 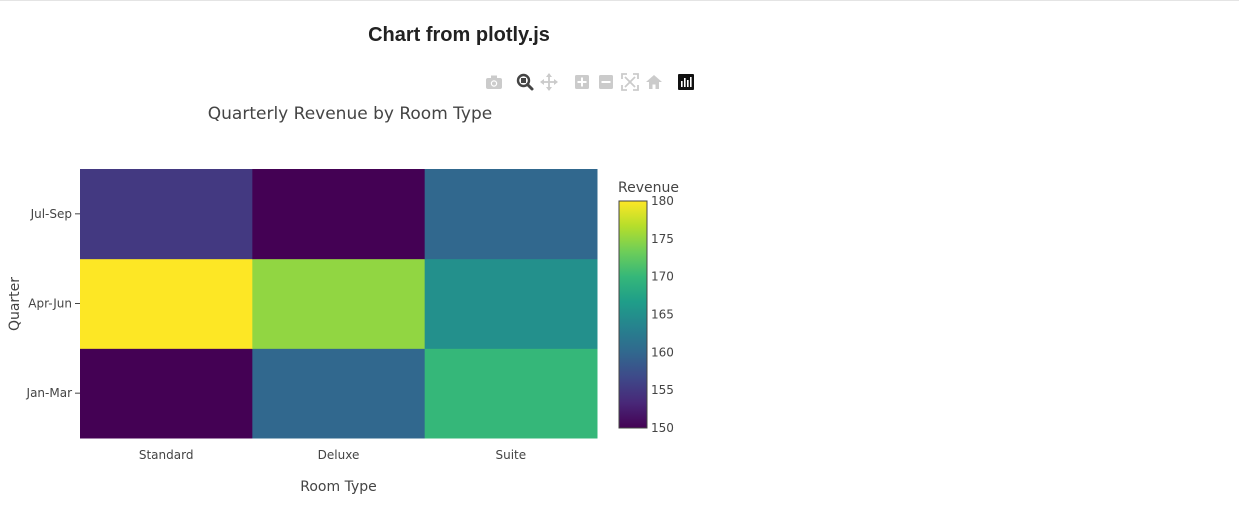 What do you see at coordinates (662, 277) in the screenshot?
I see `colorbar-tick-label: 170` at bounding box center [662, 277].